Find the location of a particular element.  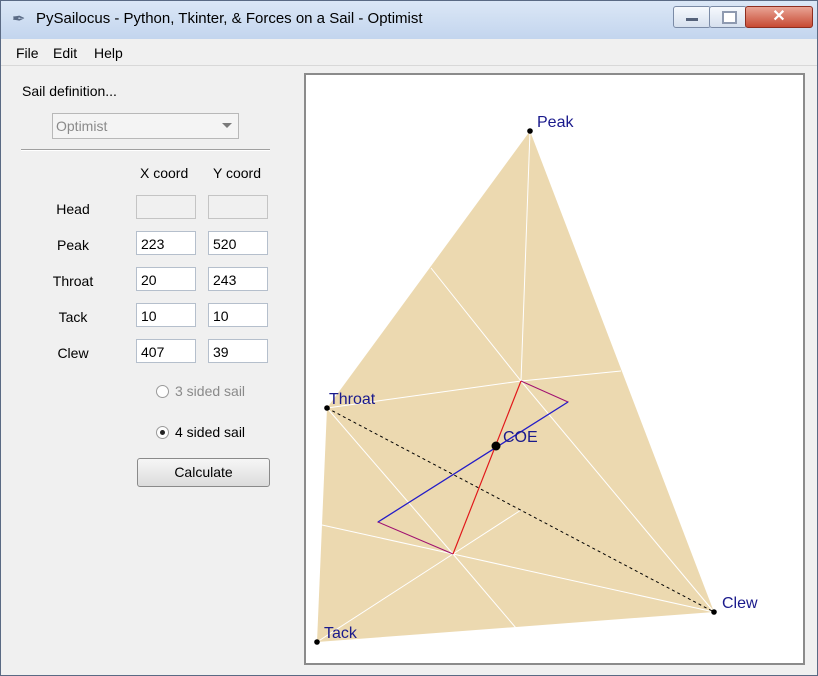

menu-bar: File Edit Help is located at coordinates (409, 52).